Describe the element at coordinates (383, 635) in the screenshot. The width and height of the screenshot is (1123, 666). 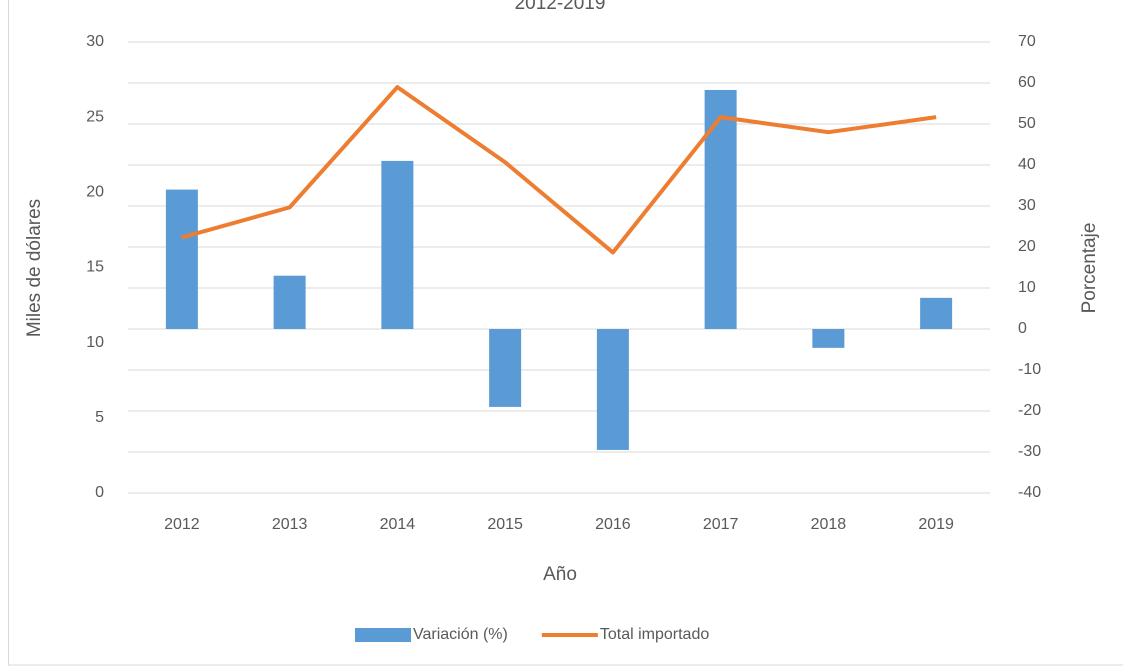
I see `legend-swatch` at that location.